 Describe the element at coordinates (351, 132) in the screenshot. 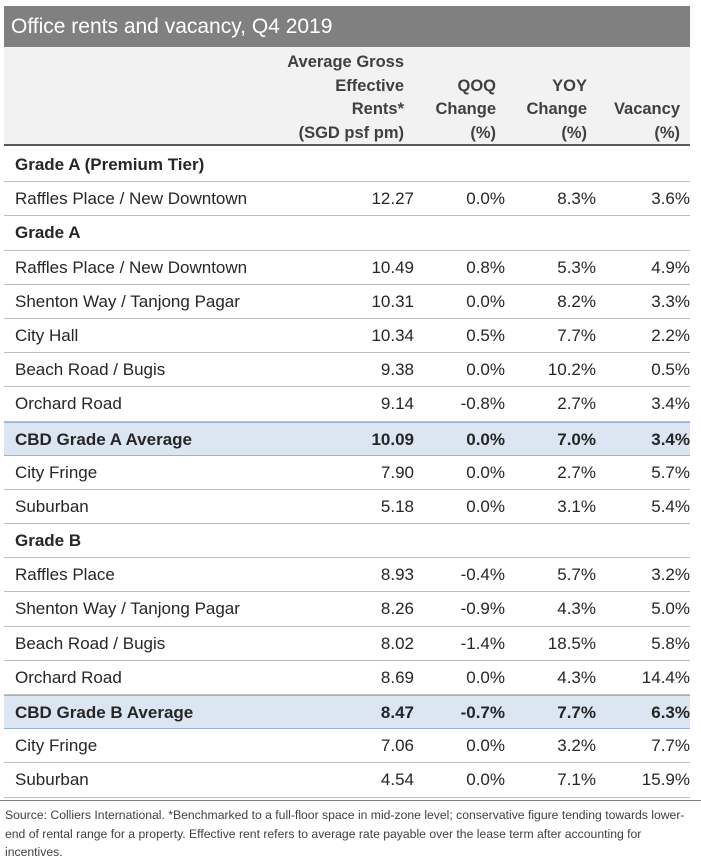

I see `header-rent-line: (SGD psf pm)` at that location.